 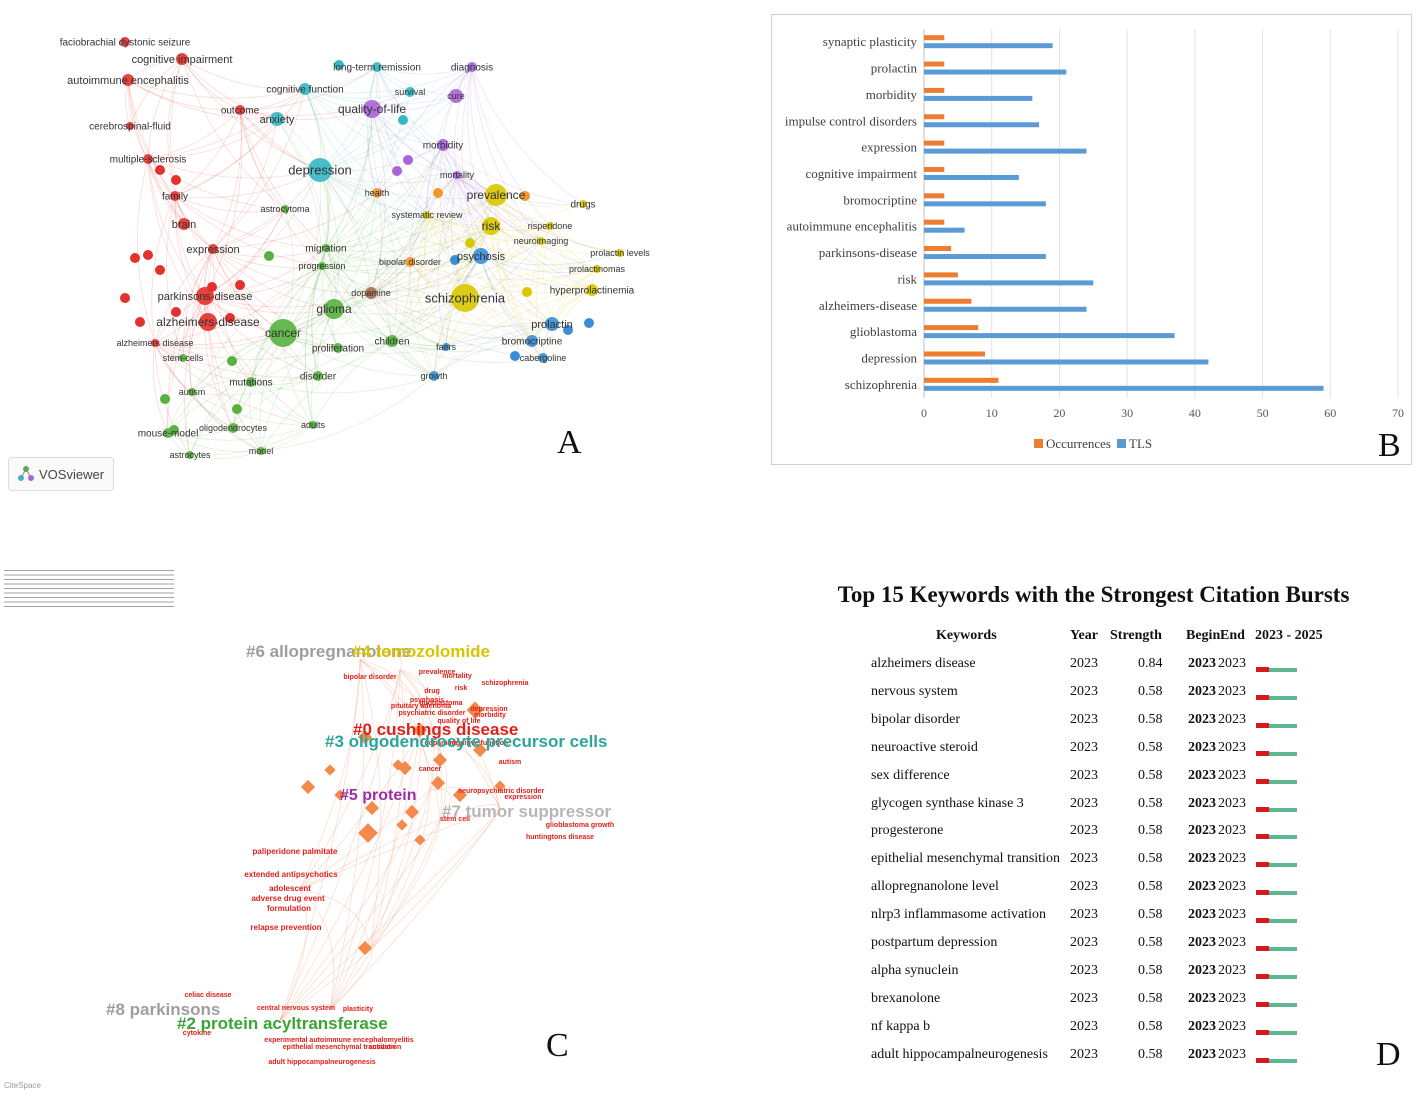 What do you see at coordinates (861, 173) in the screenshot?
I see `y-tick-label-cognitive-impairment: cognitive impairment` at bounding box center [861, 173].